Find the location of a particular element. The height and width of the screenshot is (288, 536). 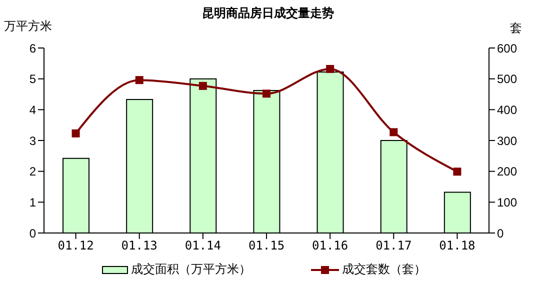

y2-tick-label: 300 is located at coordinates (507, 141).